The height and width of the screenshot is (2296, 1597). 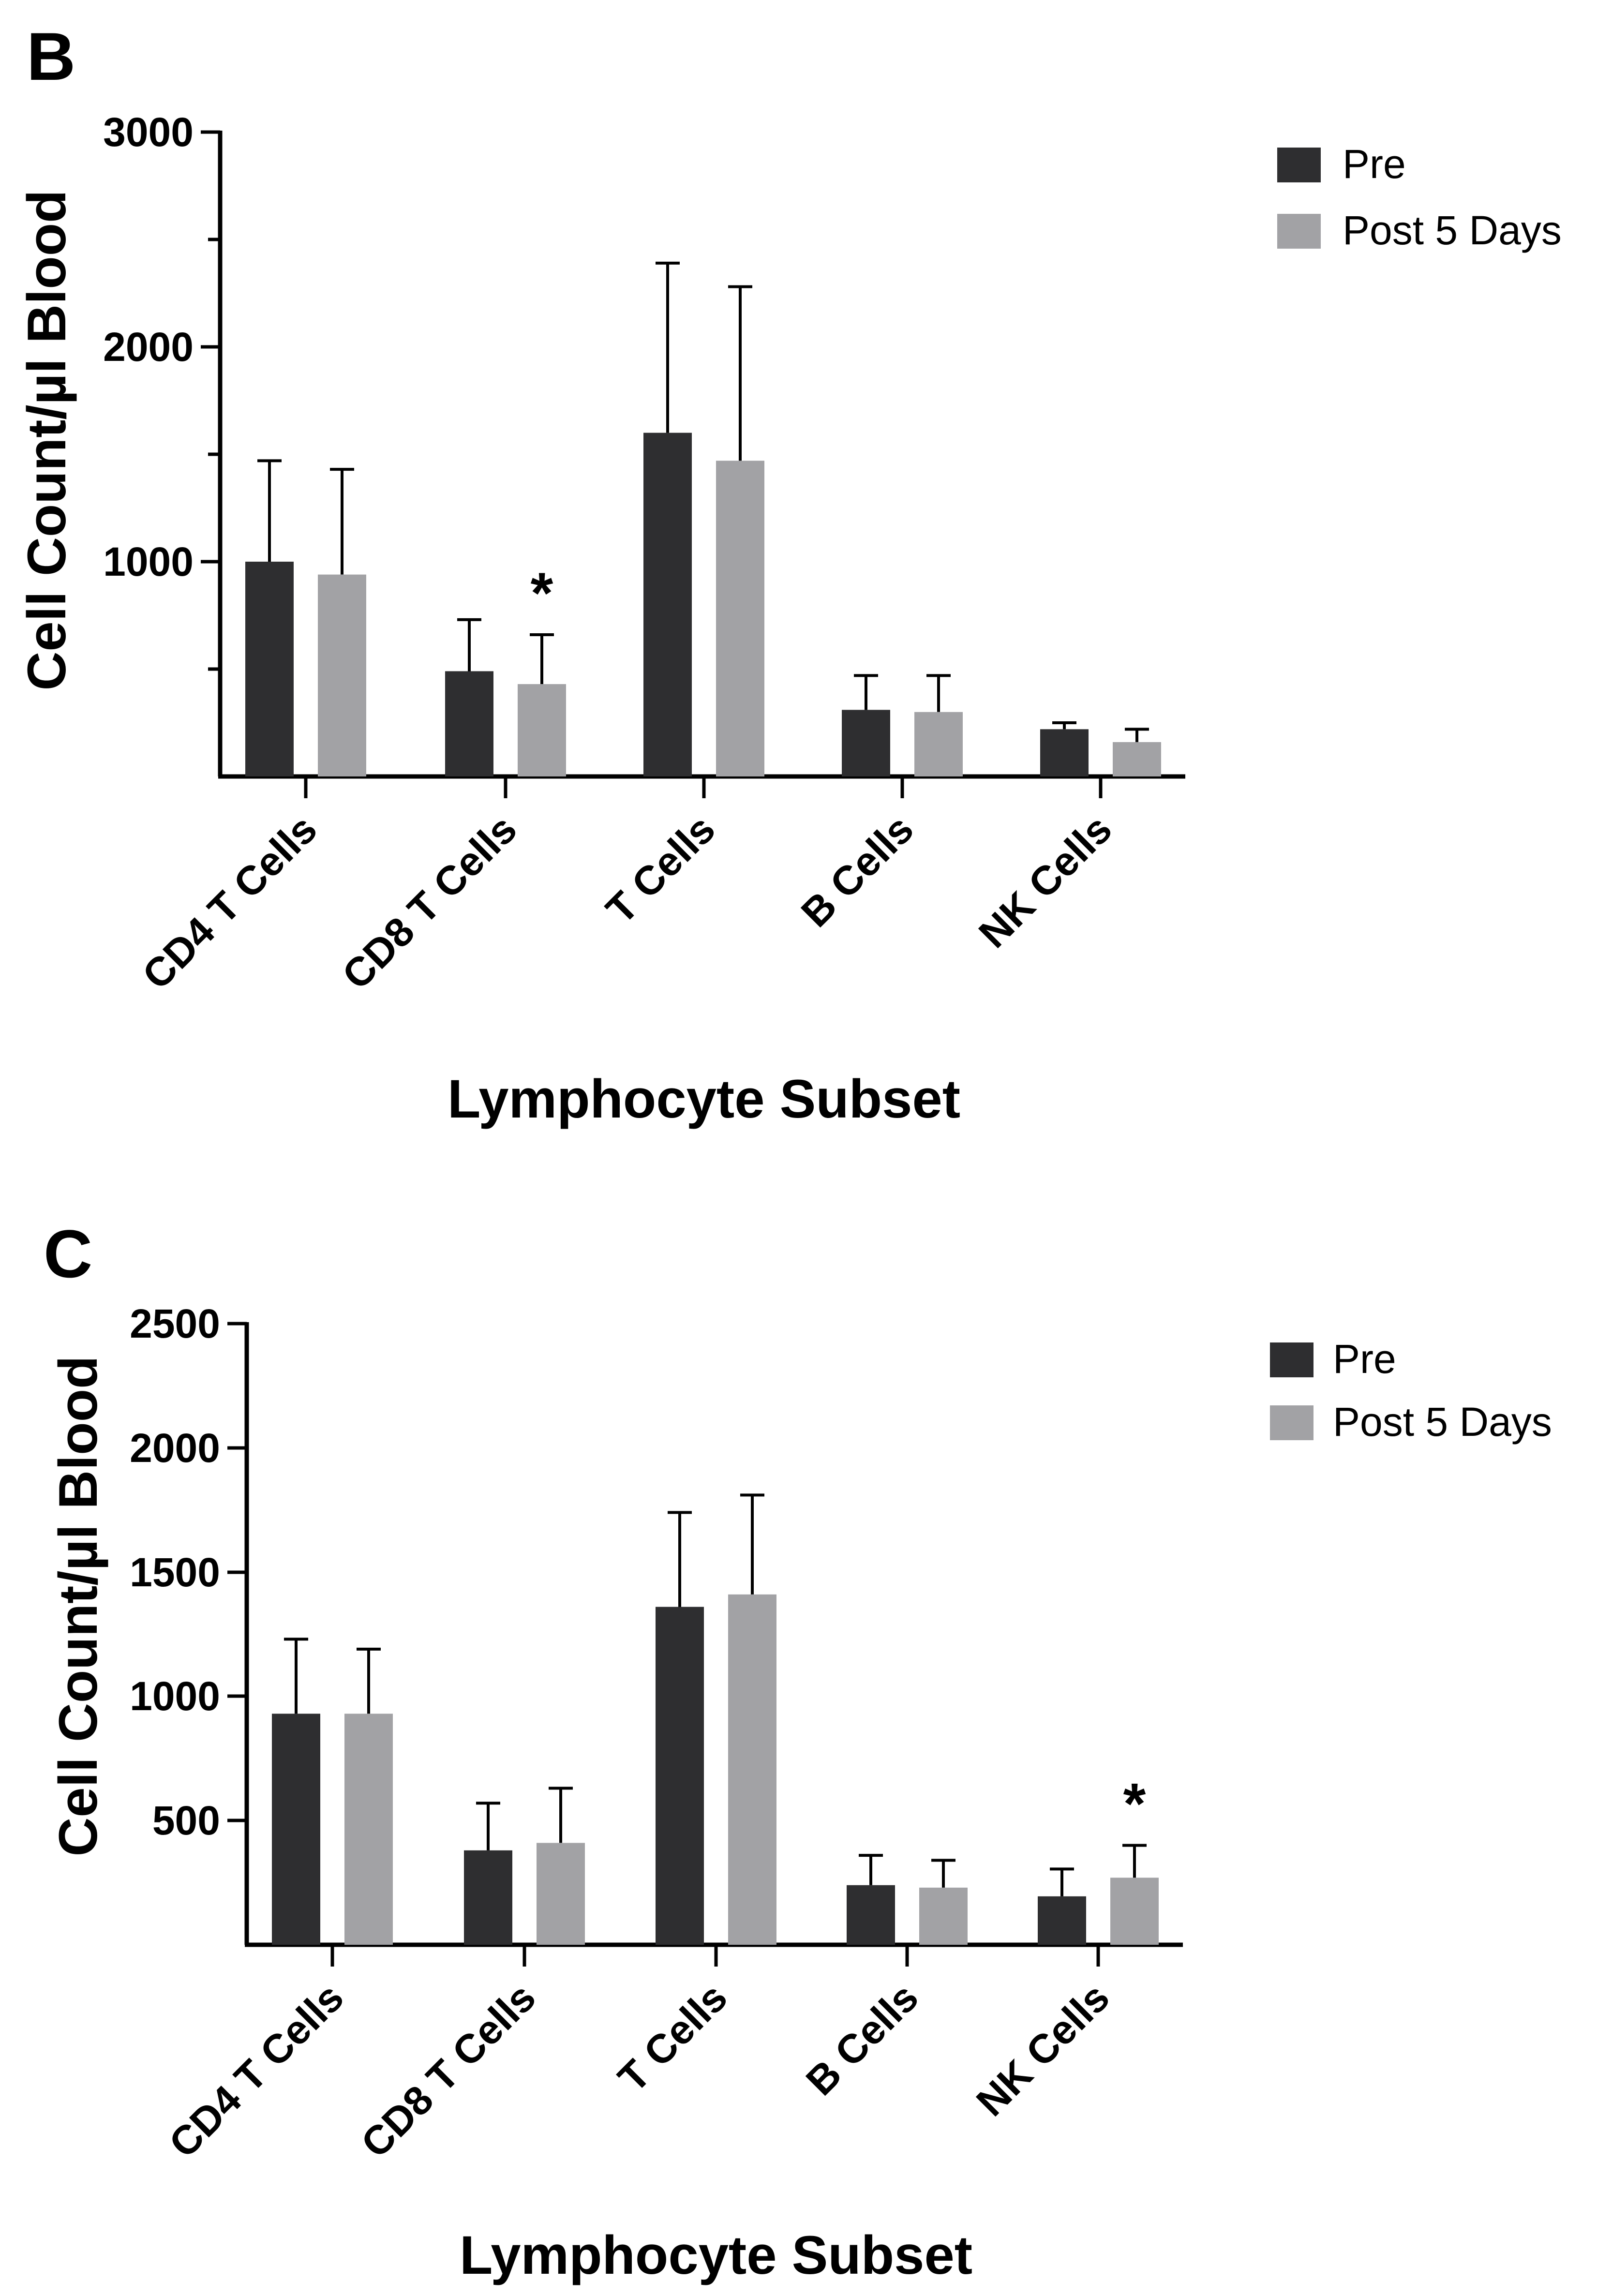 I want to click on x-axis-title-c: Lymphocyte Subset, so click(x=716, y=2255).